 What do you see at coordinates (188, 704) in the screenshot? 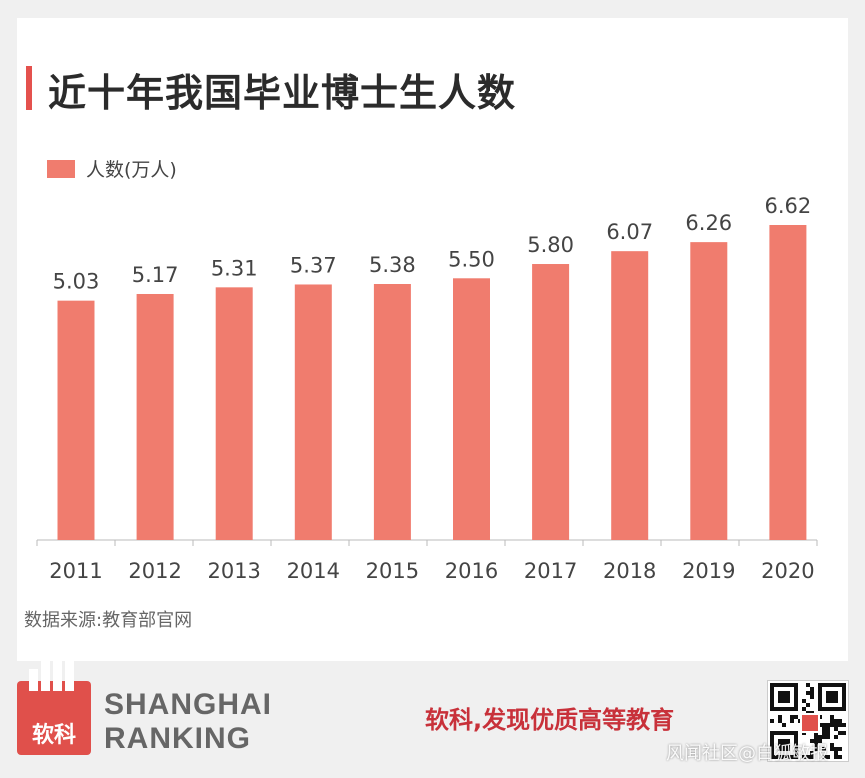
I see `brand-name-line1: SHANGHAI` at bounding box center [188, 704].